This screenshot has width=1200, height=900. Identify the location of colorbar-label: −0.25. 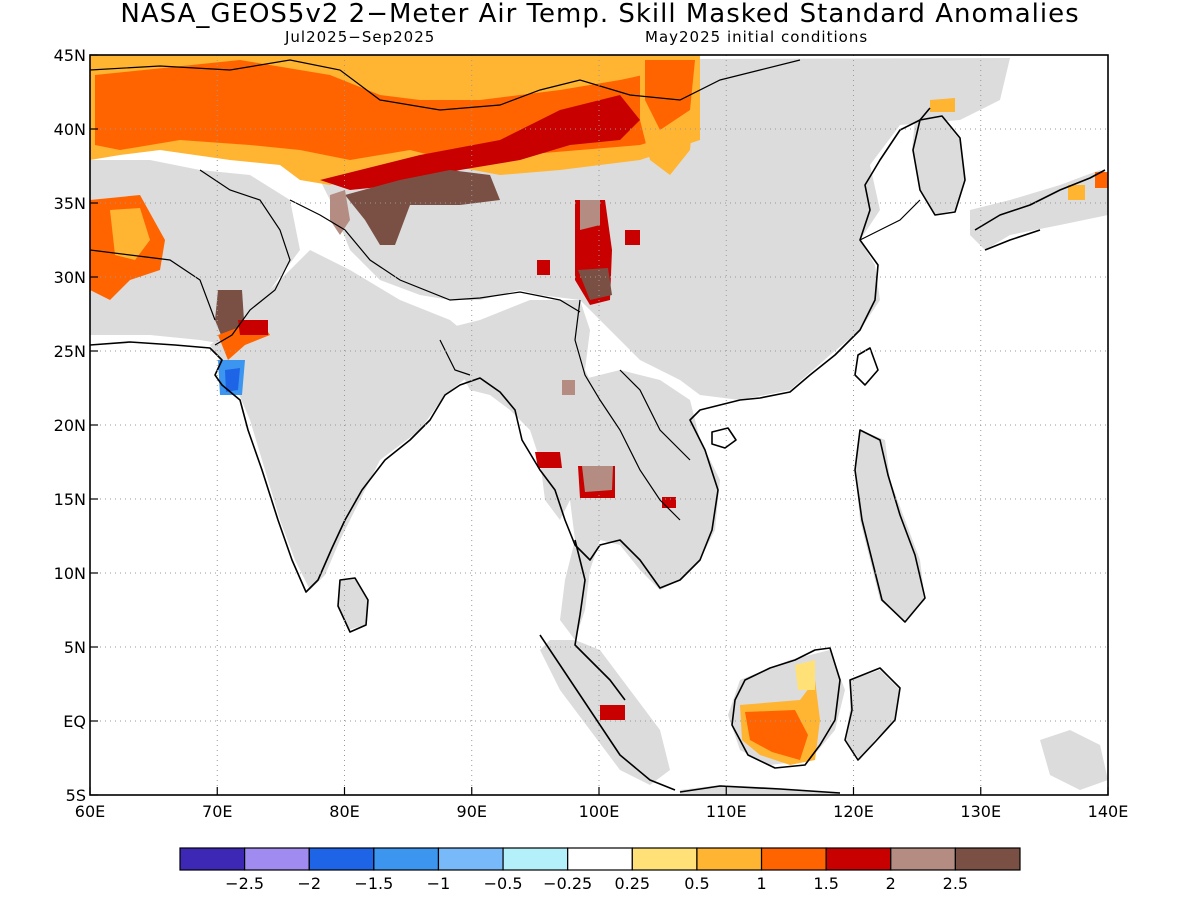
(567, 883).